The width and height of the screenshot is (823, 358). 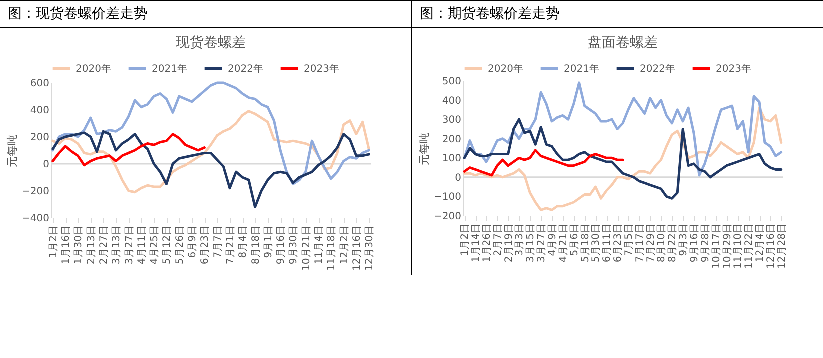 What do you see at coordinates (79, 245) in the screenshot?
I see `x-tick-label: 1月30日` at bounding box center [79, 245].